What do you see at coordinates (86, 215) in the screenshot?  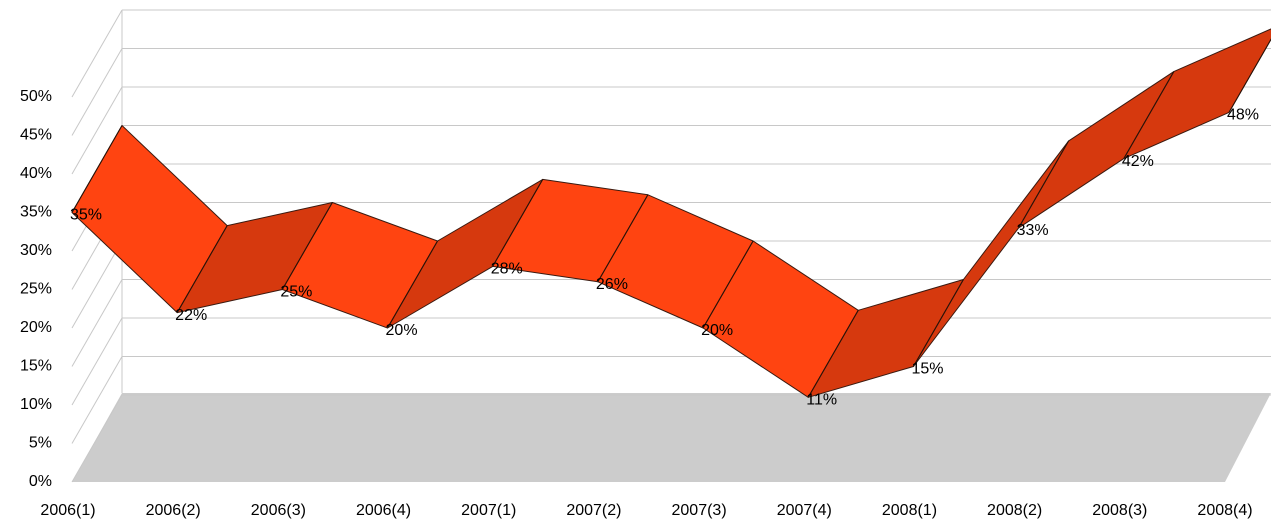 I see `data-label: 35%` at bounding box center [86, 215].